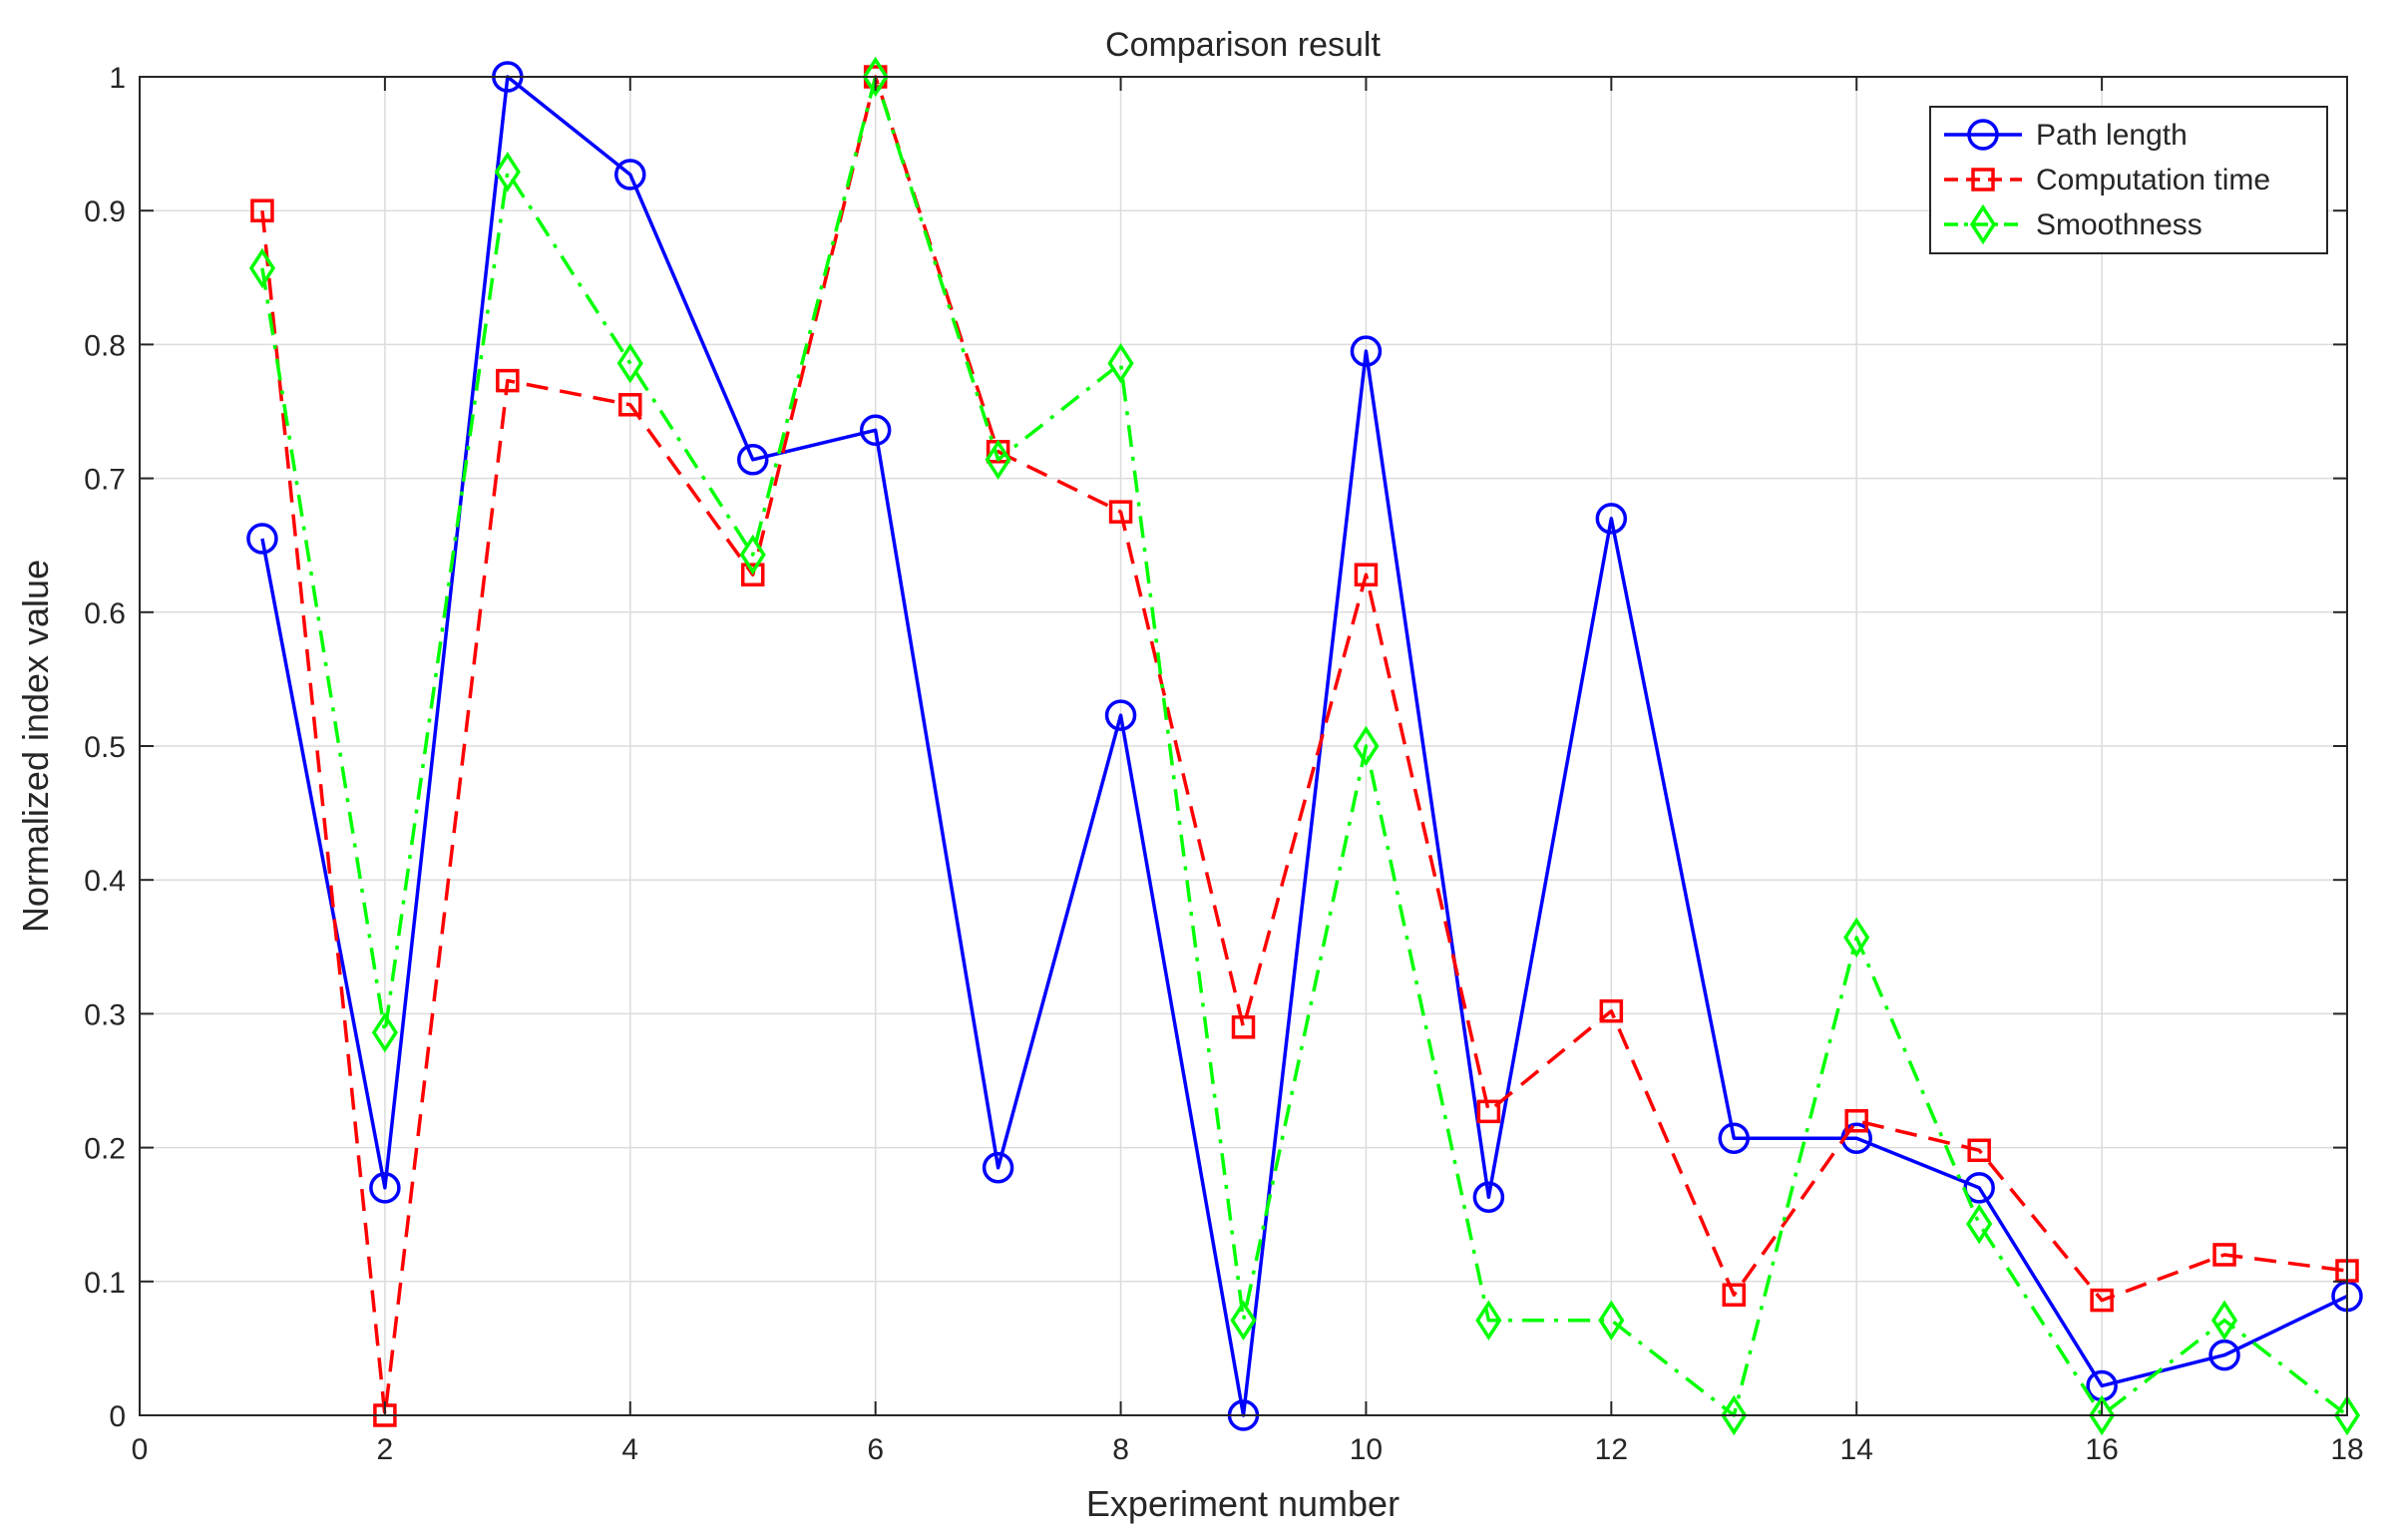  Describe the element at coordinates (1611, 1449) in the screenshot. I see `x-tick-label: 12` at that location.